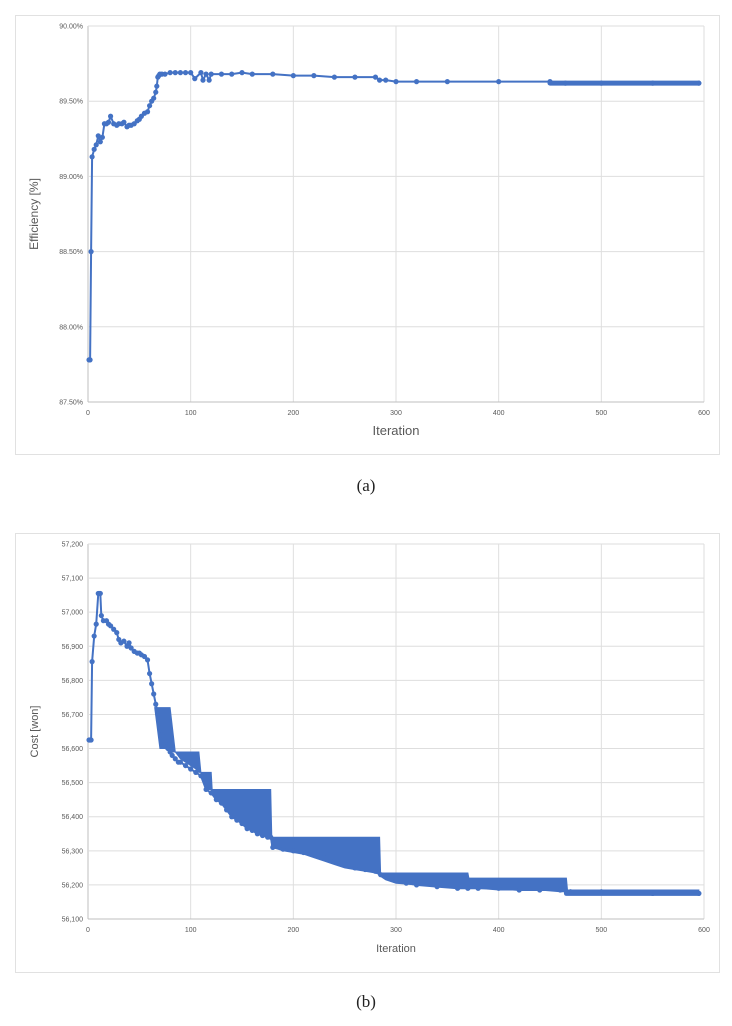 This screenshot has width=732, height=1026. What do you see at coordinates (73, 681) in the screenshot?
I see `y-tick-label: 56,800` at bounding box center [73, 681].